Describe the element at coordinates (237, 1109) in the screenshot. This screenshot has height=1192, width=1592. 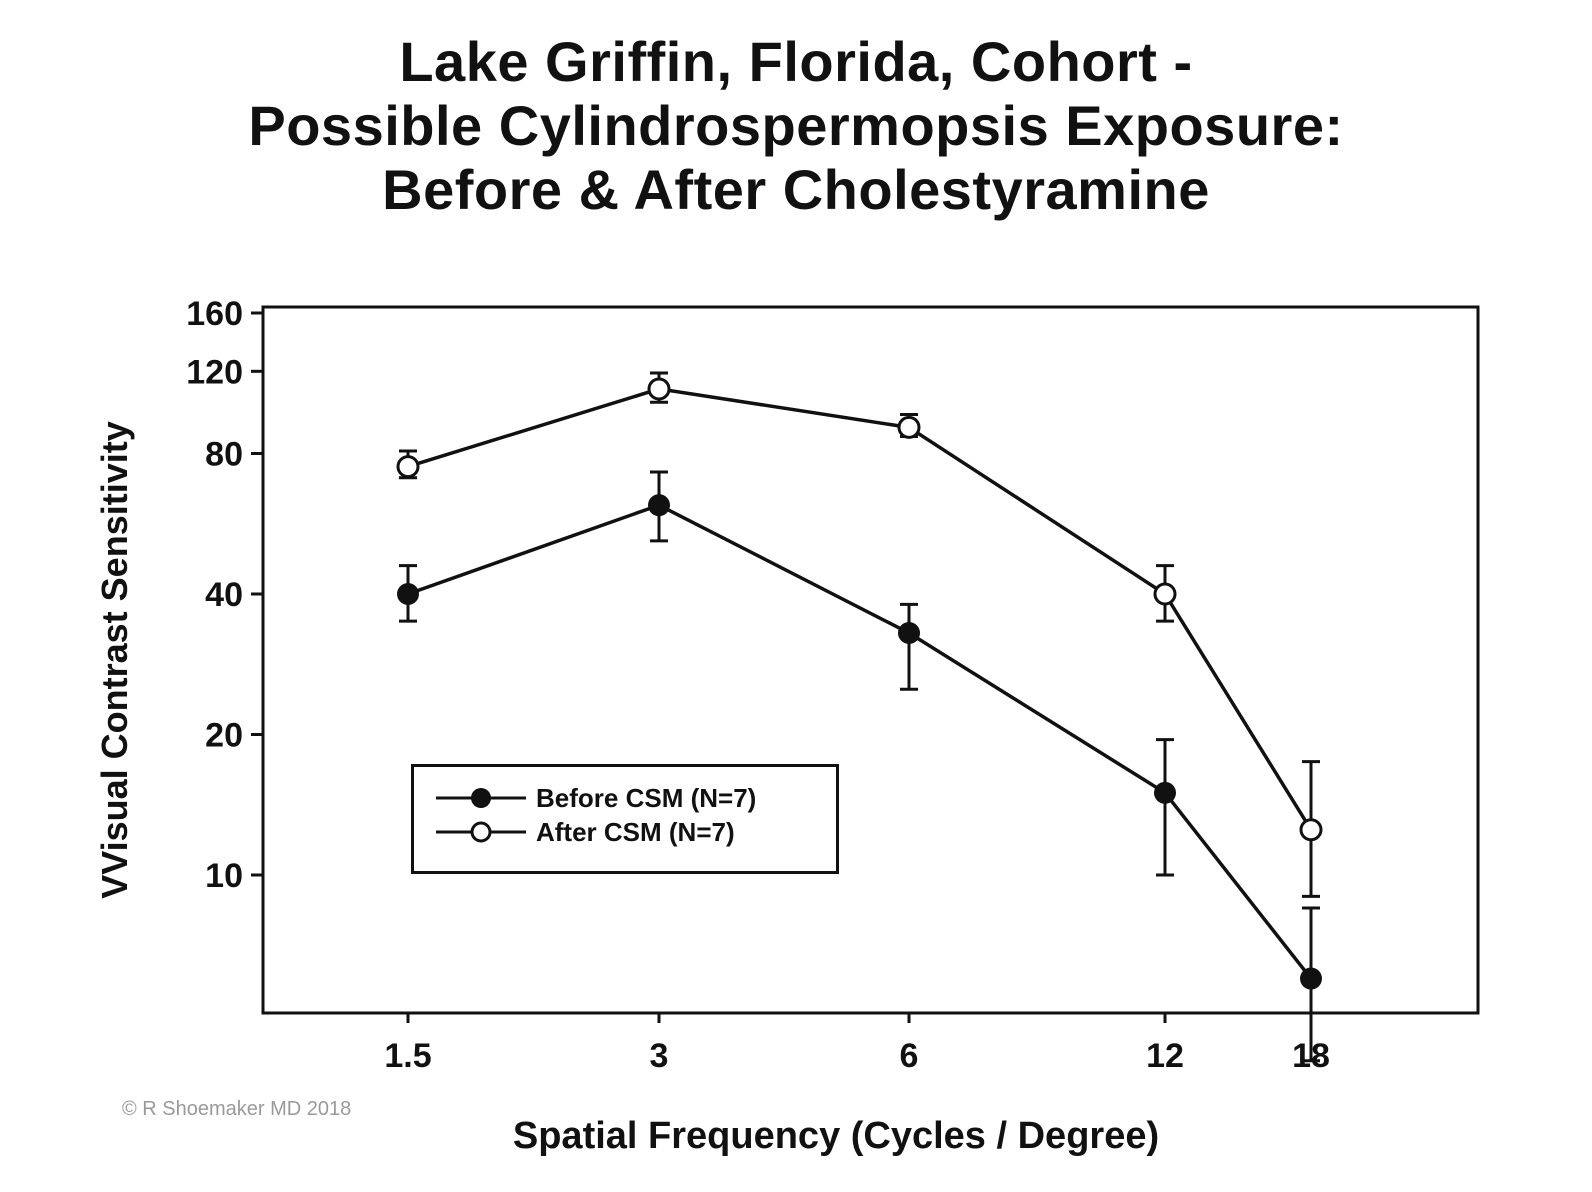
I see `copyright-notice: © R Shoemaker MD 2018` at that location.